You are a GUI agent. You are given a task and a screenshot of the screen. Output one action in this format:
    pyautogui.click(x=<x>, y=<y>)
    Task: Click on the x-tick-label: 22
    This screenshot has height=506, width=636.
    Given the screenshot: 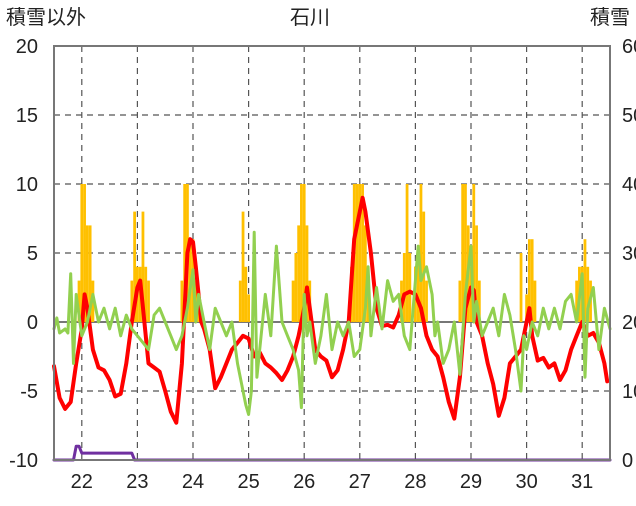 What is the action you would take?
    pyautogui.click(x=82, y=482)
    